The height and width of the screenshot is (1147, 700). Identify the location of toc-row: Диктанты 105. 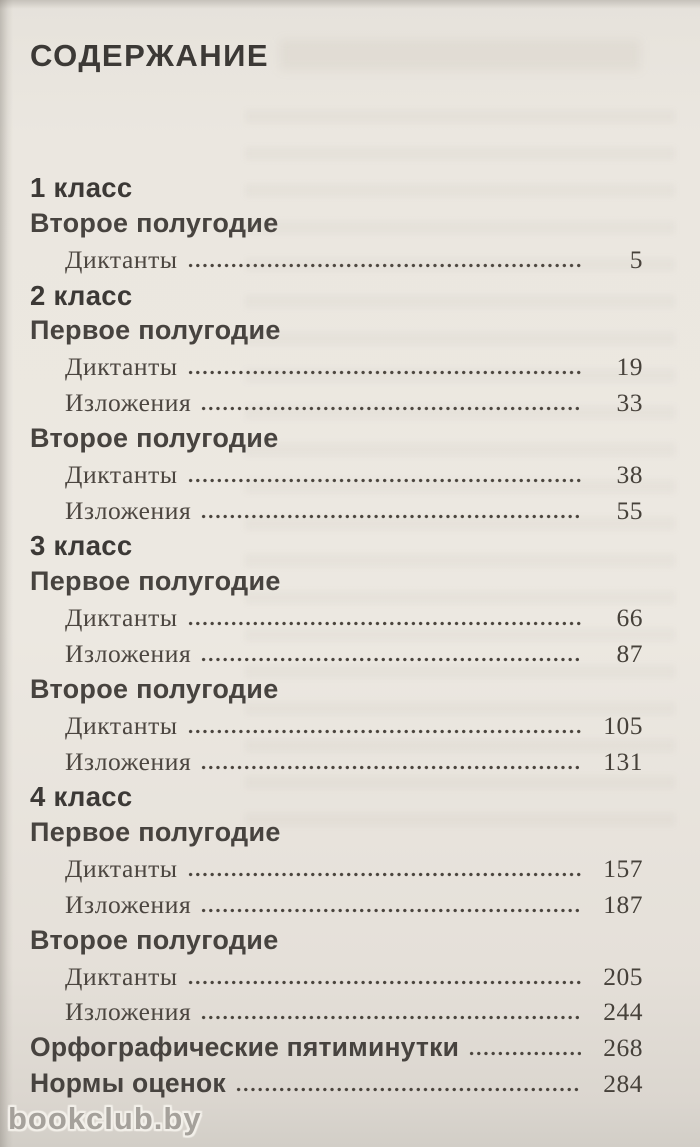
(336, 726).